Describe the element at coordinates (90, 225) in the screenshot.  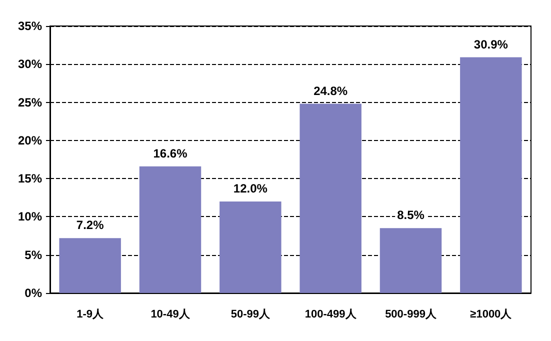
I see `data-label: 7.2%` at that location.